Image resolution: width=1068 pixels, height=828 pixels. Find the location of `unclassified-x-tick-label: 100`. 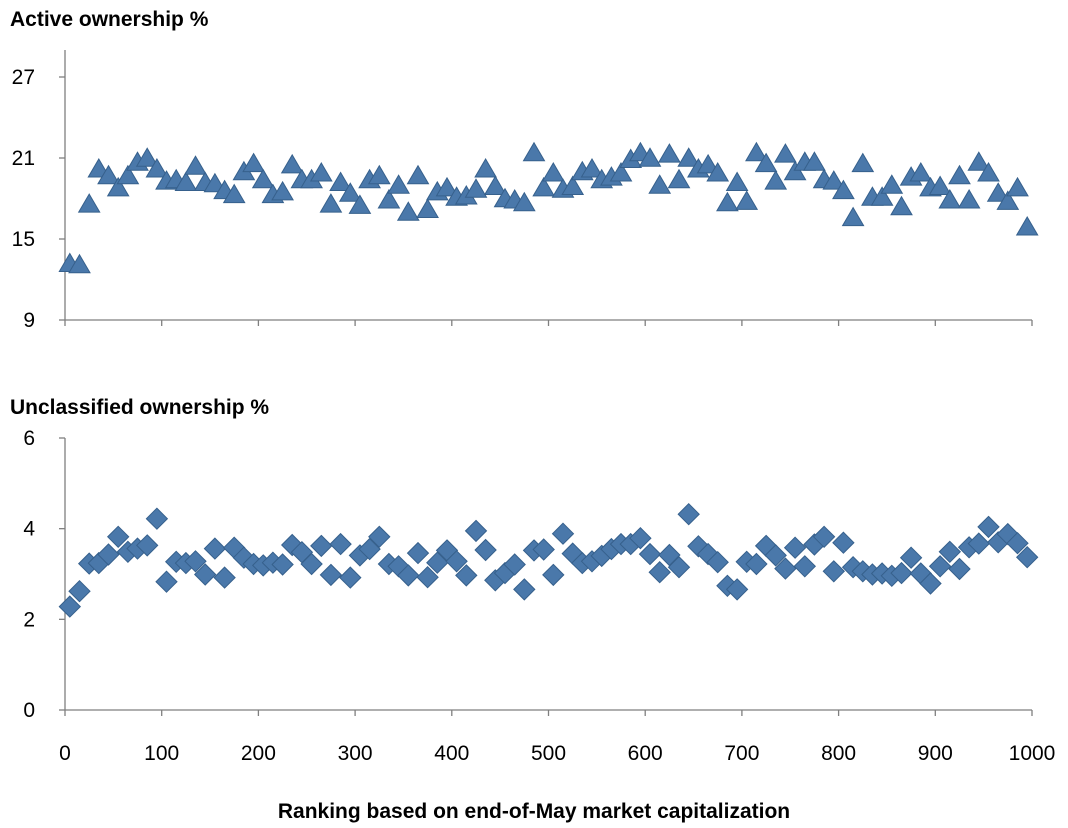

unclassified-x-tick-label: 100 is located at coordinates (161, 753).